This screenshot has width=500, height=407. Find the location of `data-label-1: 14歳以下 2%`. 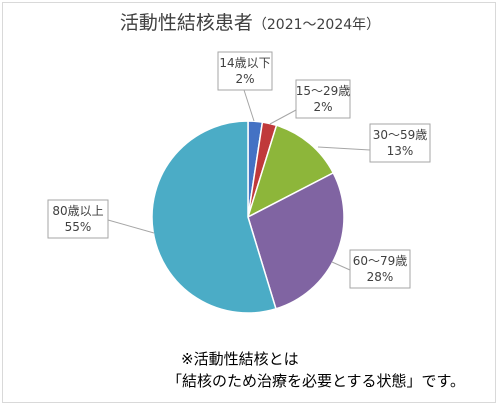

data-label-1: 14歳以下 2% is located at coordinates (245, 71).